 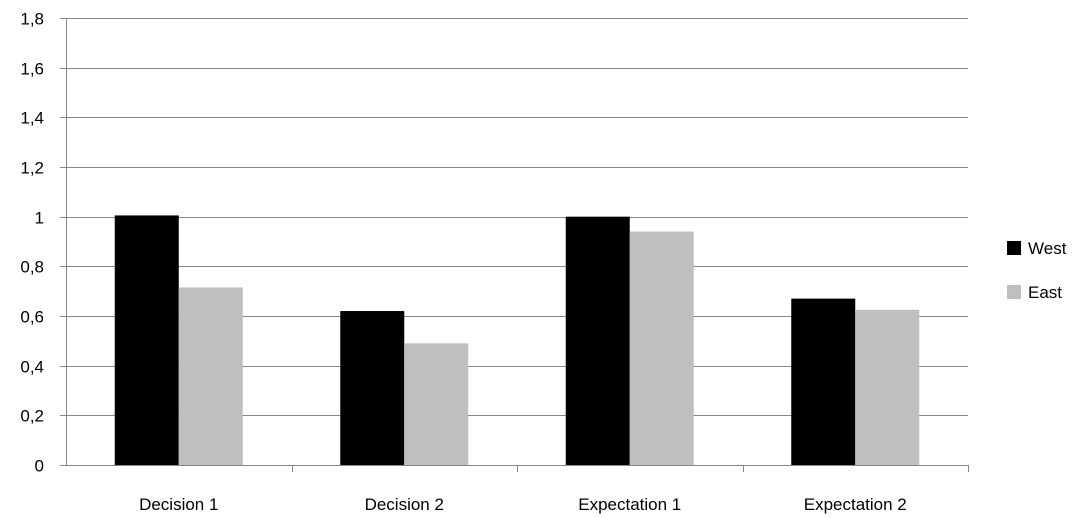 What do you see at coordinates (32, 118) in the screenshot?
I see `y-tick-label: 1,4` at bounding box center [32, 118].